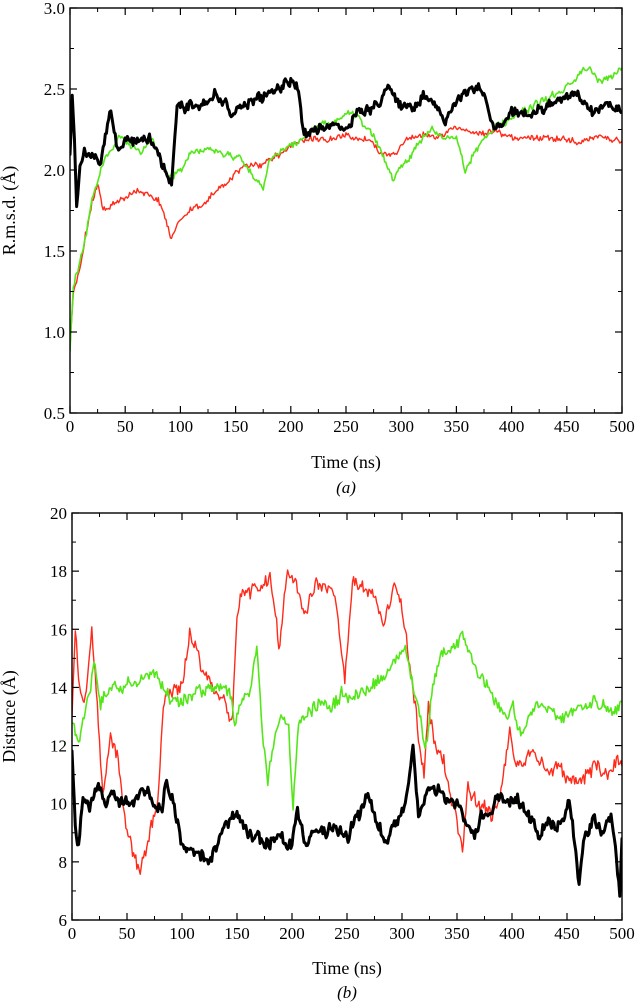 The image size is (640, 1003). Describe the element at coordinates (347, 992) in the screenshot. I see `panel-label: (b)` at that location.